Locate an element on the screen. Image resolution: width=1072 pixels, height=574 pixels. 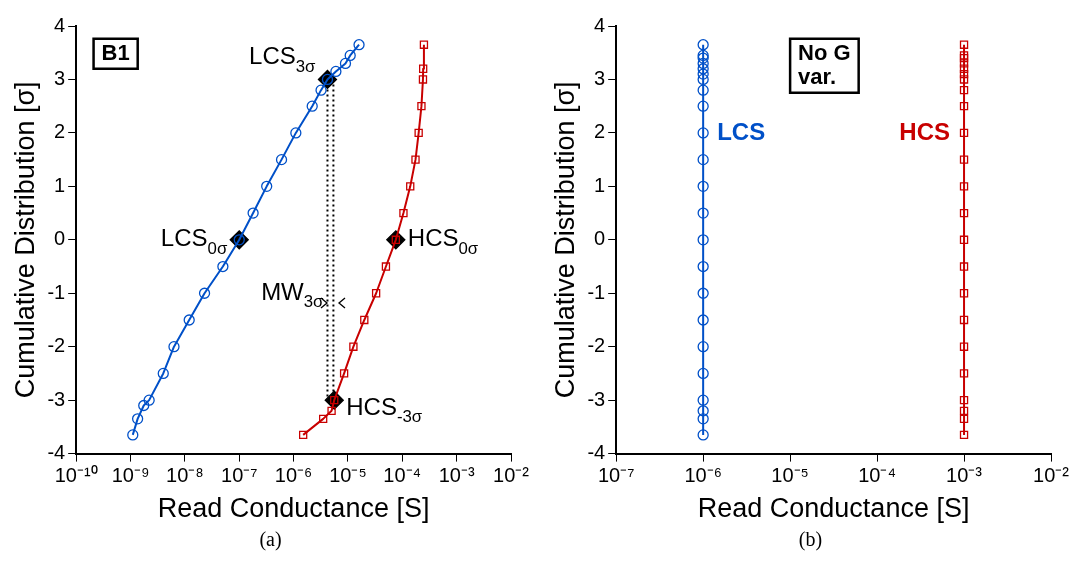
x-tick-label: 10⁻¹⁰ is located at coordinates (76, 475).